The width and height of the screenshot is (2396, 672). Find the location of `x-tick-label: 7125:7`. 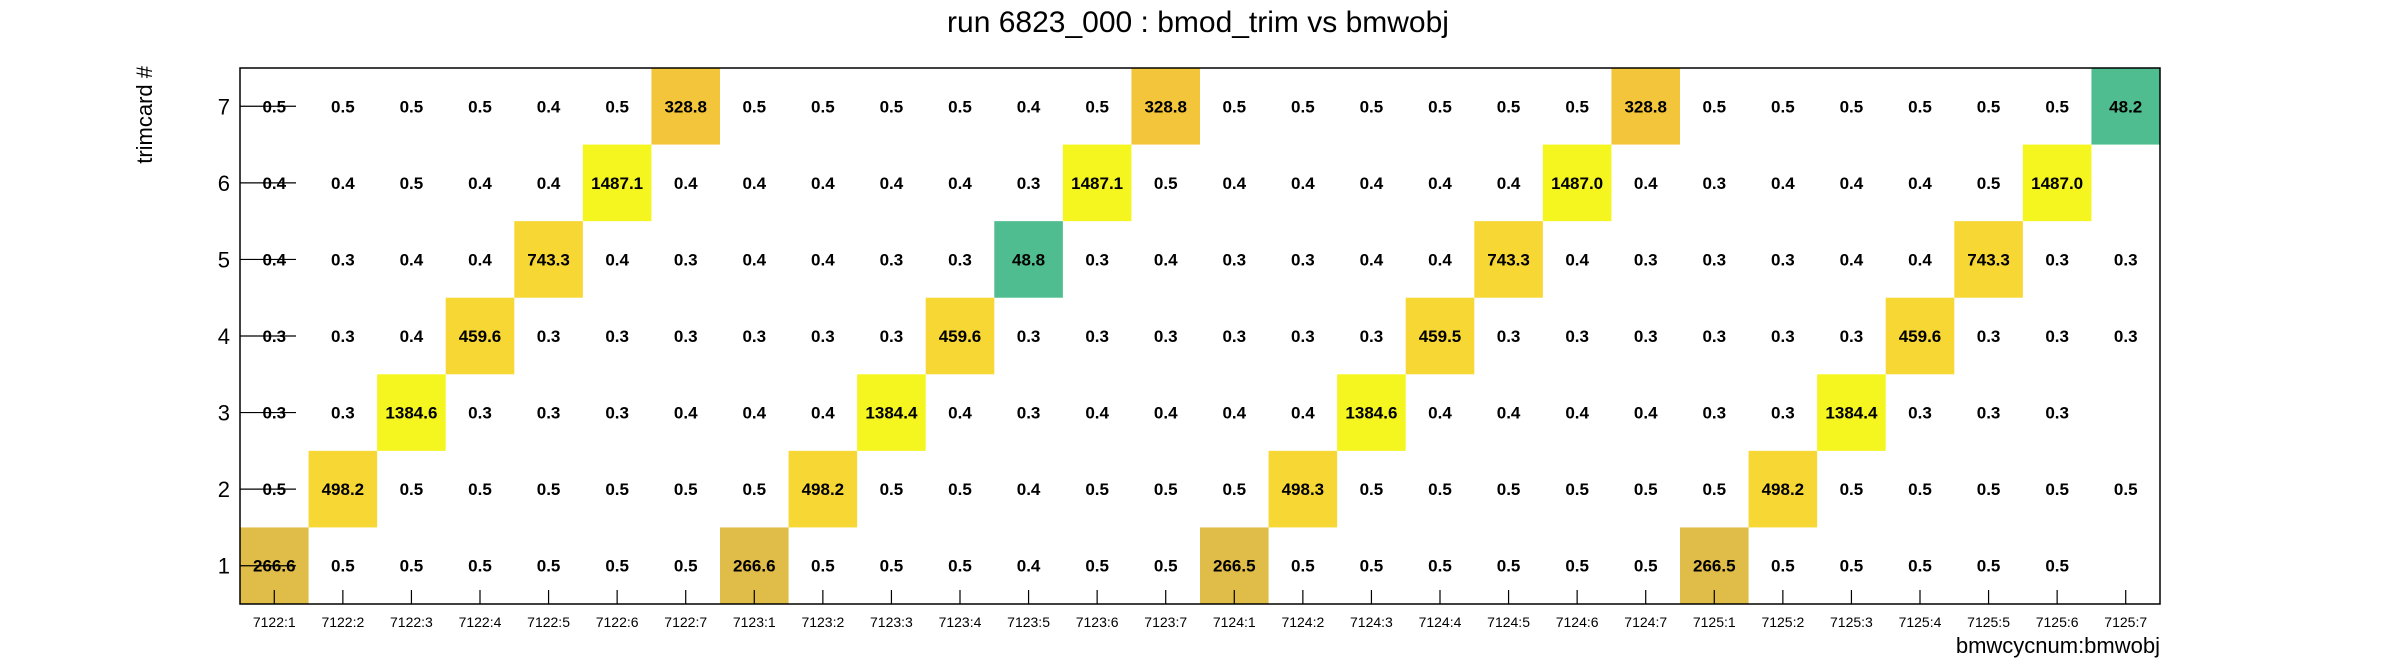

x-tick-label: 7125:7 is located at coordinates (2125, 622).